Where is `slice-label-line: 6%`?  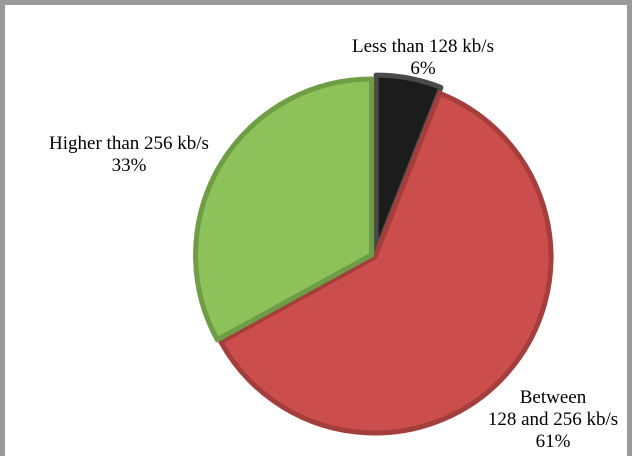
slice-label-line: 6% is located at coordinates (423, 68).